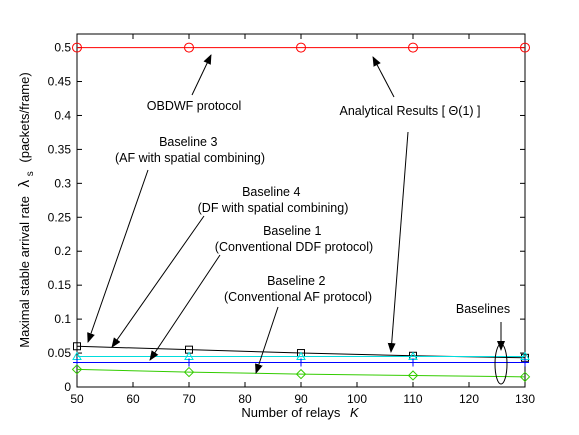 This screenshot has height=435, width=579. What do you see at coordinates (201, 75) in the screenshot?
I see `arrow-obdwf` at bounding box center [201, 75].